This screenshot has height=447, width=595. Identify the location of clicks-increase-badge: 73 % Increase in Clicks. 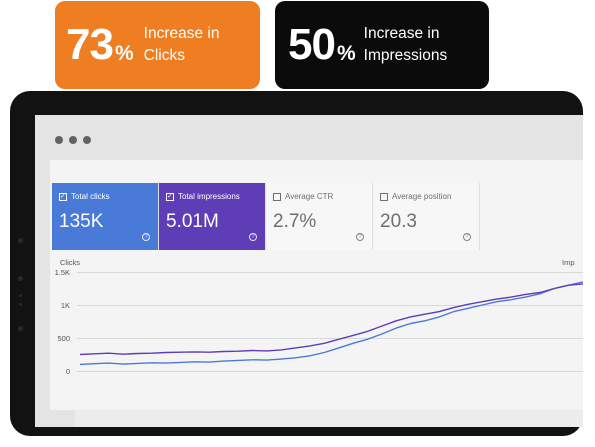
(157, 45).